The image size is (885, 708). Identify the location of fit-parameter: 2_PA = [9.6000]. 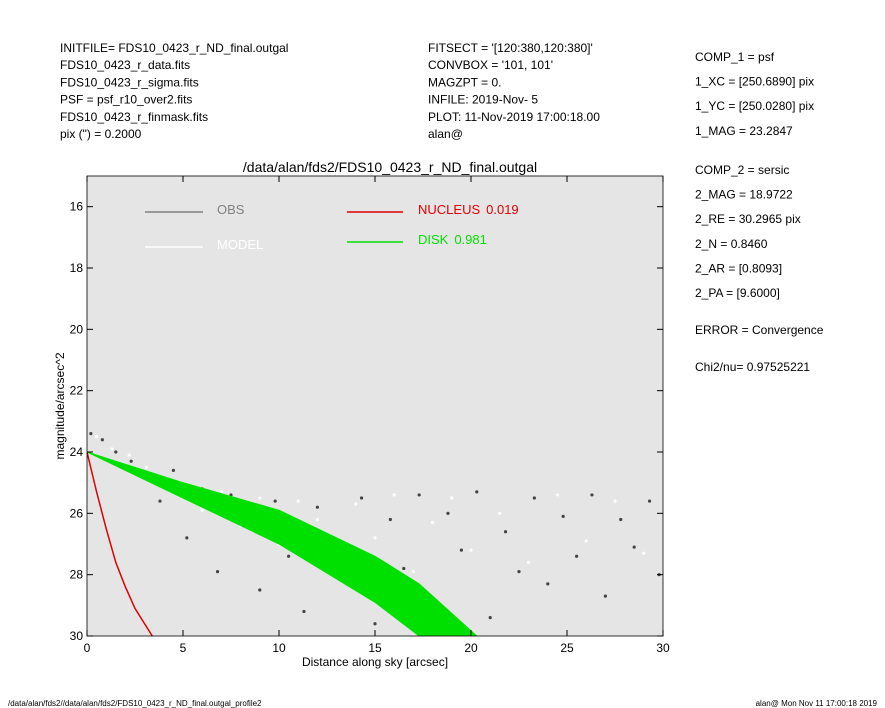
(737, 293).